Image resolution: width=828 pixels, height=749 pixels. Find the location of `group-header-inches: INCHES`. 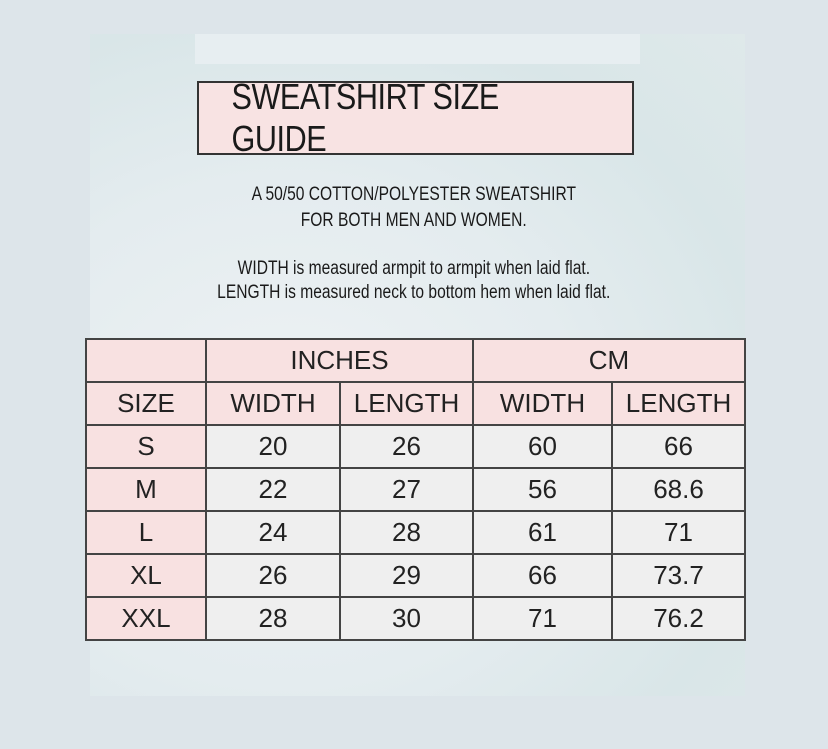

group-header-inches: INCHES is located at coordinates (339, 360).